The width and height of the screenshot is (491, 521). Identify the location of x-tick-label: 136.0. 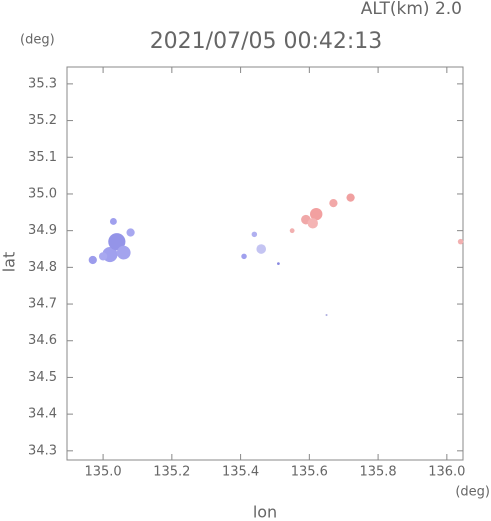
(446, 472).